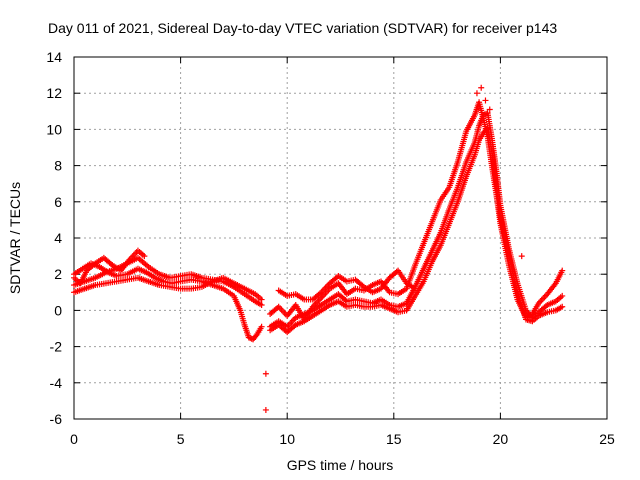 The height and width of the screenshot is (480, 640). What do you see at coordinates (501, 439) in the screenshot?
I see `x-tick-label: 20` at bounding box center [501, 439].